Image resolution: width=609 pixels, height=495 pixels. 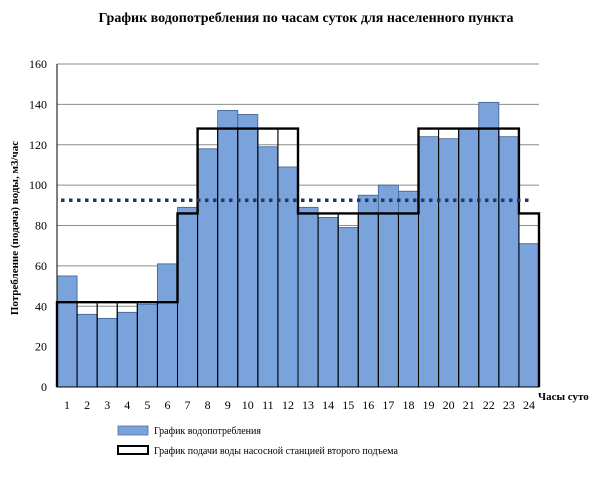 What do you see at coordinates (207, 431) in the screenshot?
I see `legend-label-consumption: График водопотребления` at bounding box center [207, 431].